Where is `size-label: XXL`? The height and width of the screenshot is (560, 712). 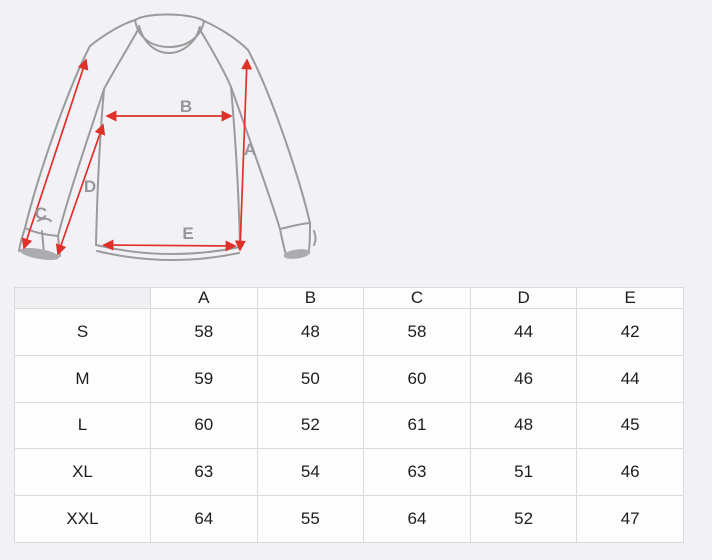 size-label: XXL is located at coordinates (82, 519).